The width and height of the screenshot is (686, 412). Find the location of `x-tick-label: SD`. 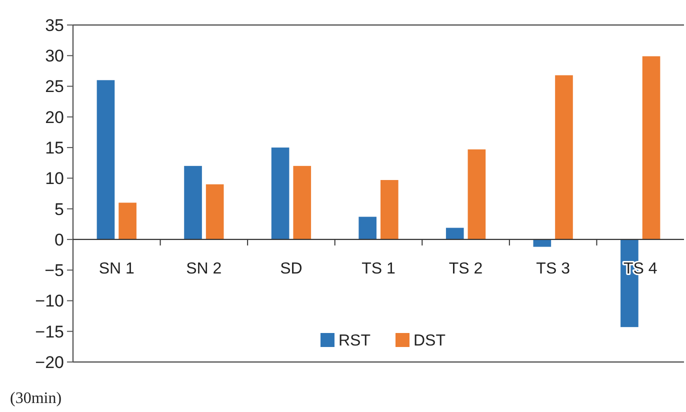

x-tick-label: SD is located at coordinates (291, 269).